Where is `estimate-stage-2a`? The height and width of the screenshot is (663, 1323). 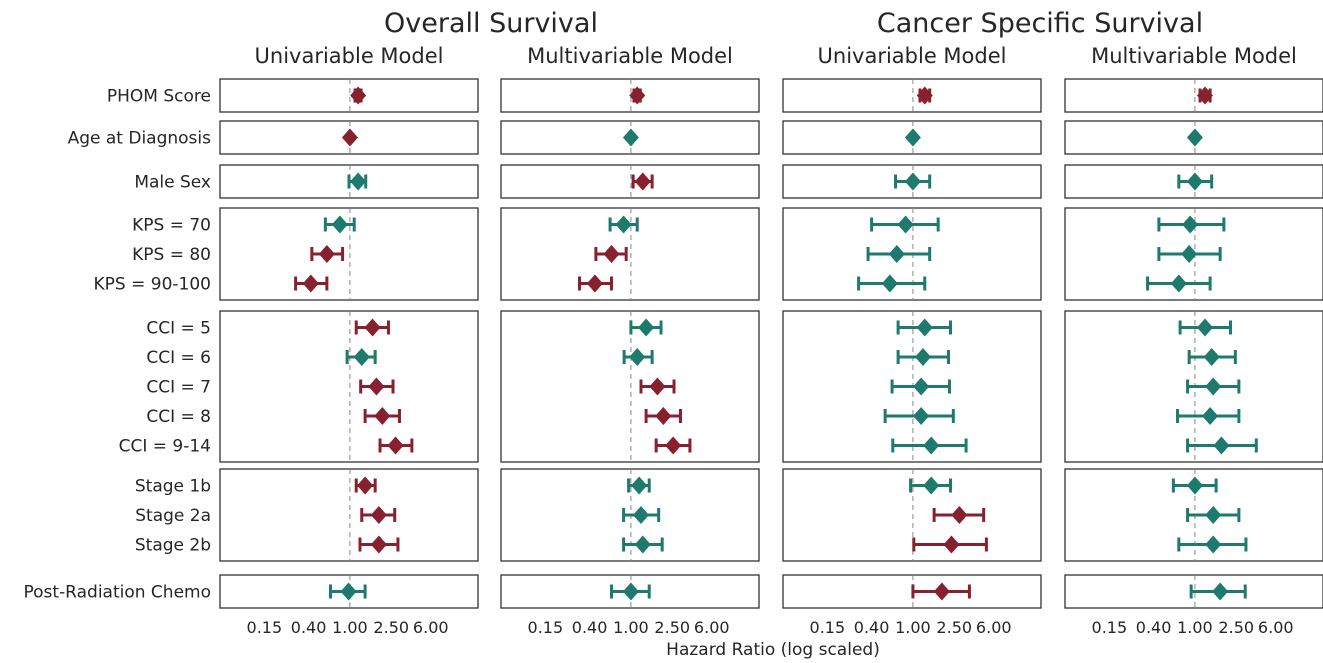
estimate-stage-2a is located at coordinates (959, 515).